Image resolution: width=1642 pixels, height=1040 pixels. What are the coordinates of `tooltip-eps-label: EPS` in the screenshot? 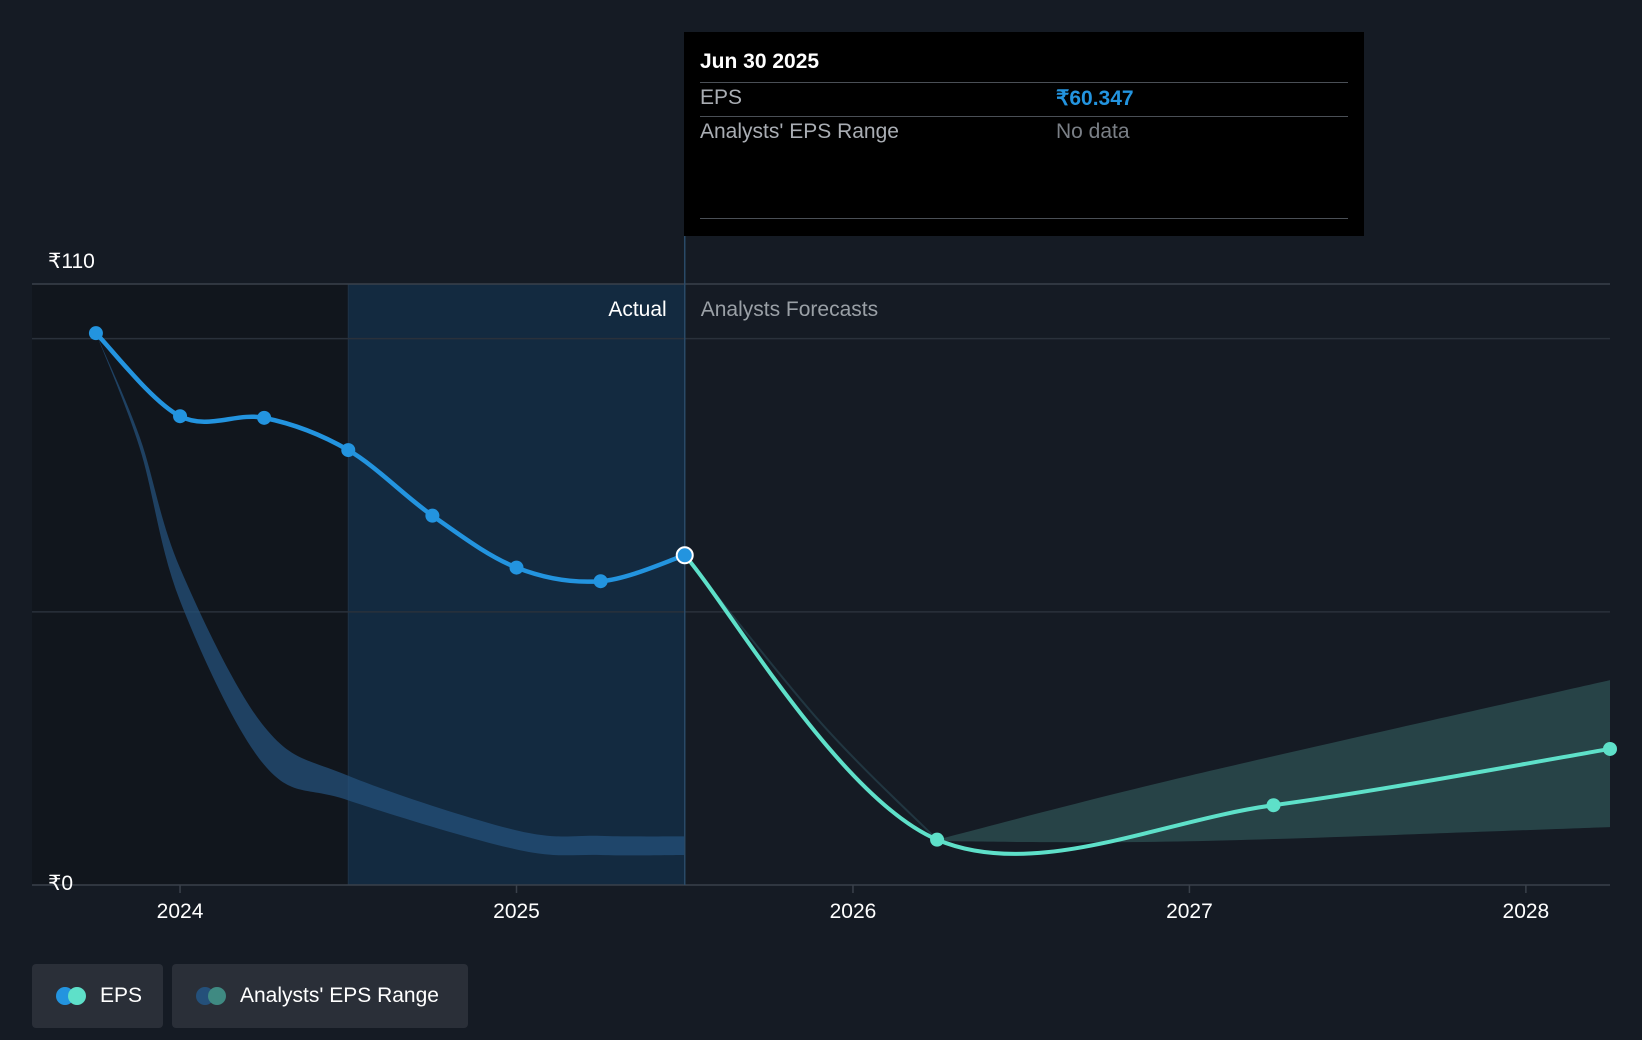 It's located at (721, 97).